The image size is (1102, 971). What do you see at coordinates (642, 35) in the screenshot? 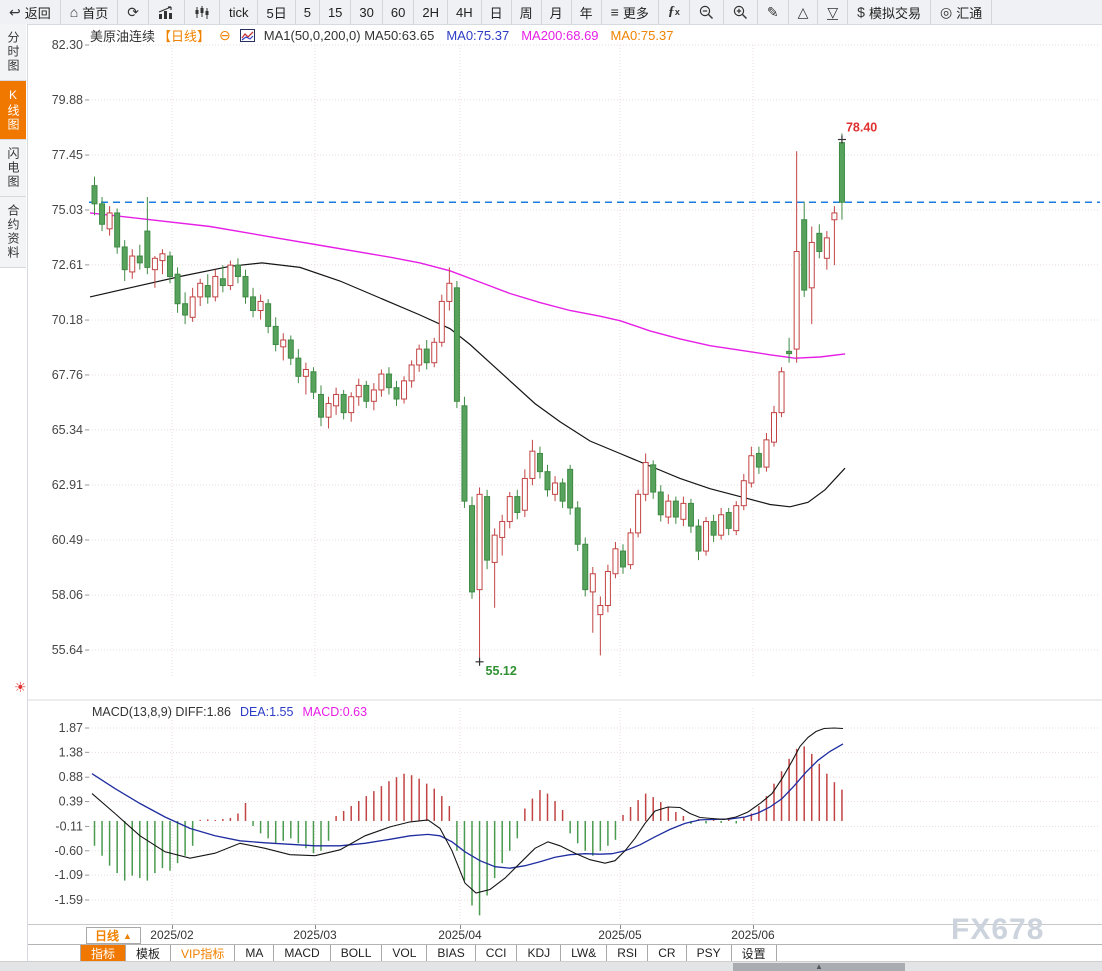
I see `ma-legend-item-3: MA0:75.37` at bounding box center [642, 35].